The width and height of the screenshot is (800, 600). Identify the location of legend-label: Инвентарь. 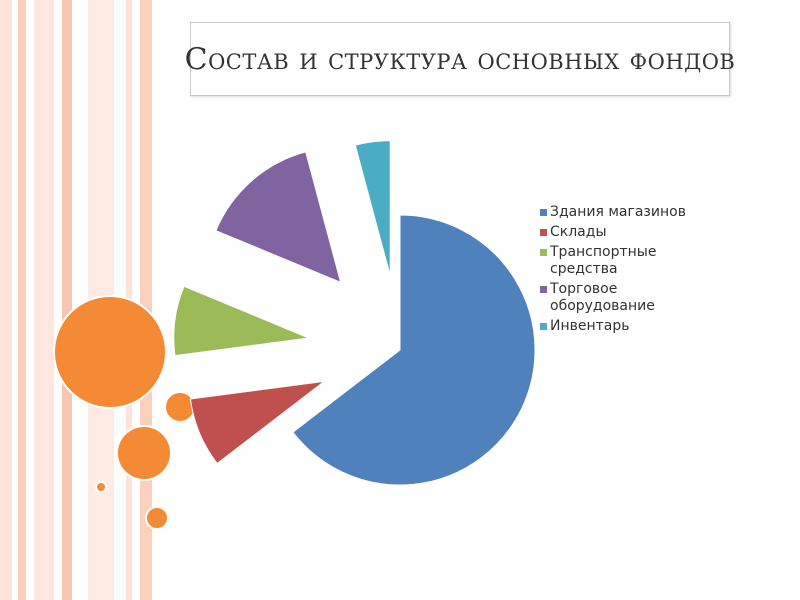
(590, 326).